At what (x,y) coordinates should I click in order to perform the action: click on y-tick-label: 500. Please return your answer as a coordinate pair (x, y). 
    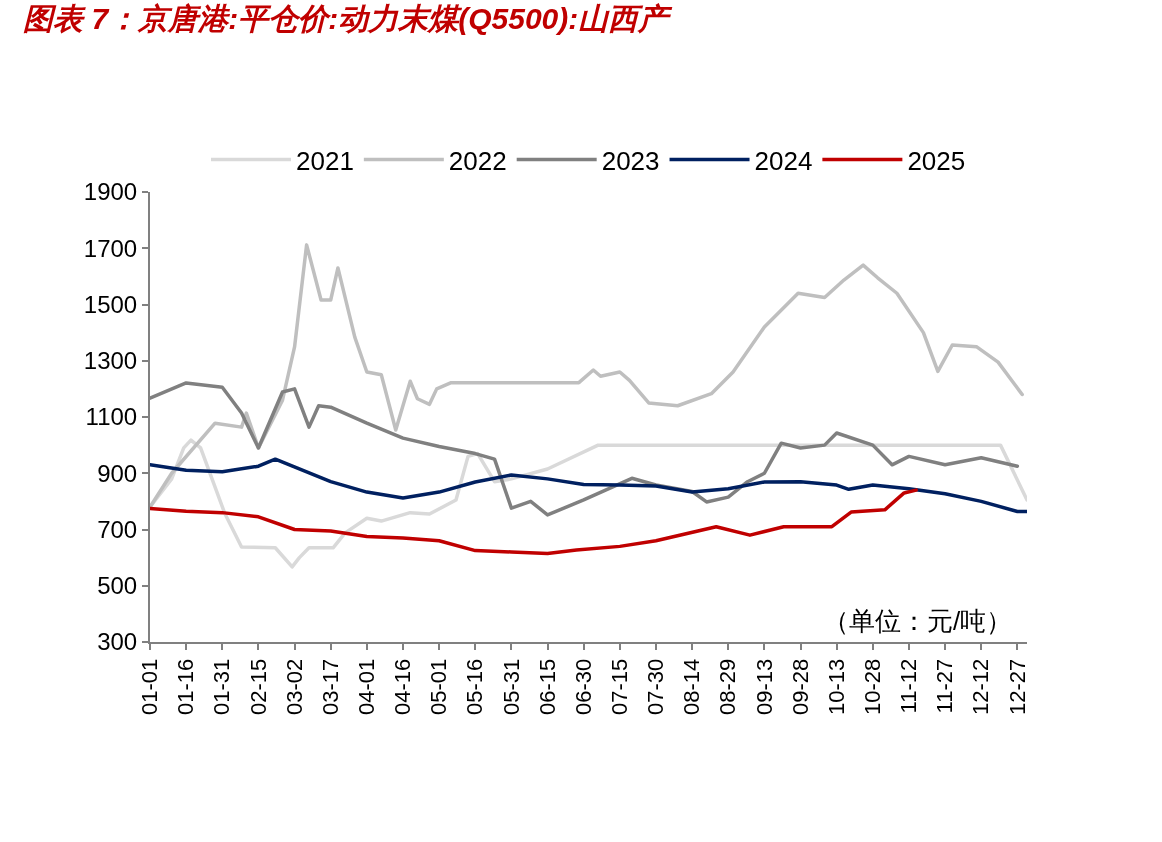
    Looking at the image, I should click on (117, 586).